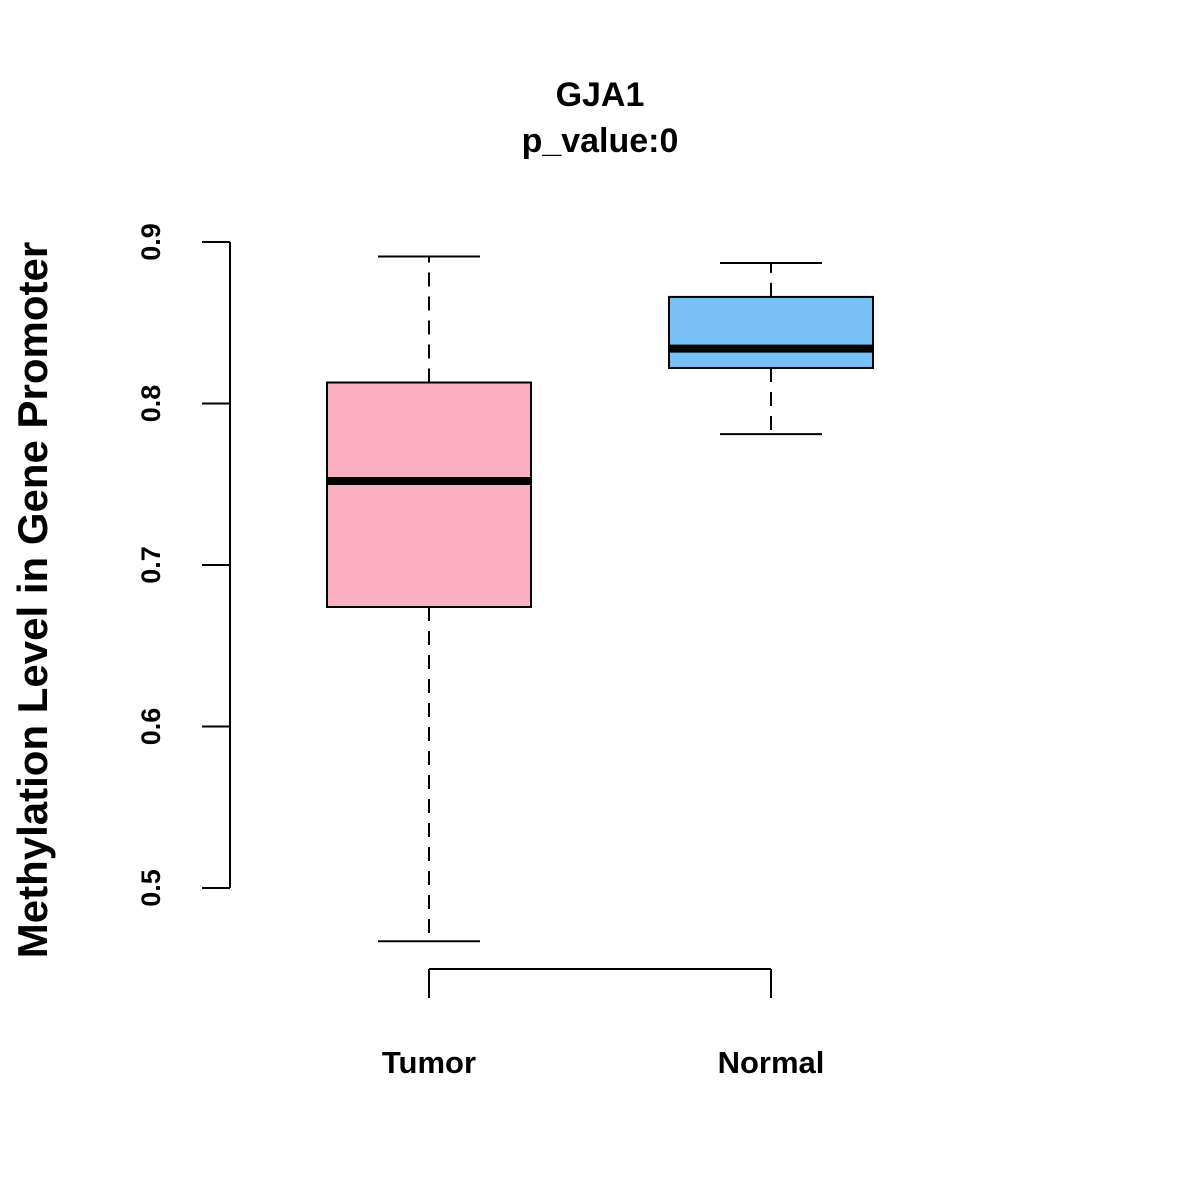 Image resolution: width=1200 pixels, height=1200 pixels. Describe the element at coordinates (600, 95) in the screenshot. I see `chart-title: GJA1` at that location.